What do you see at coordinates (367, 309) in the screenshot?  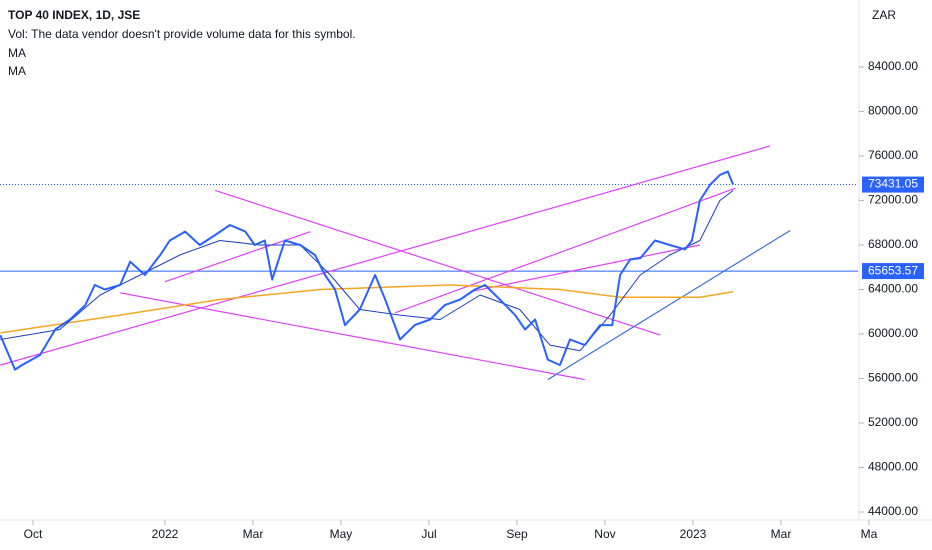 I see `series-line` at bounding box center [367, 309].